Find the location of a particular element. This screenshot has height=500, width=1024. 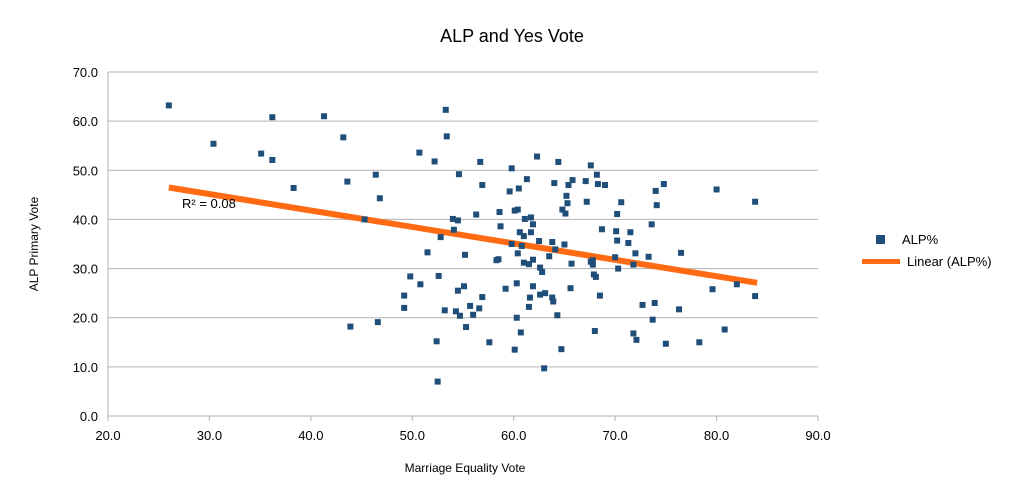

legend-label-linear: Linear (ALP%) is located at coordinates (949, 261).